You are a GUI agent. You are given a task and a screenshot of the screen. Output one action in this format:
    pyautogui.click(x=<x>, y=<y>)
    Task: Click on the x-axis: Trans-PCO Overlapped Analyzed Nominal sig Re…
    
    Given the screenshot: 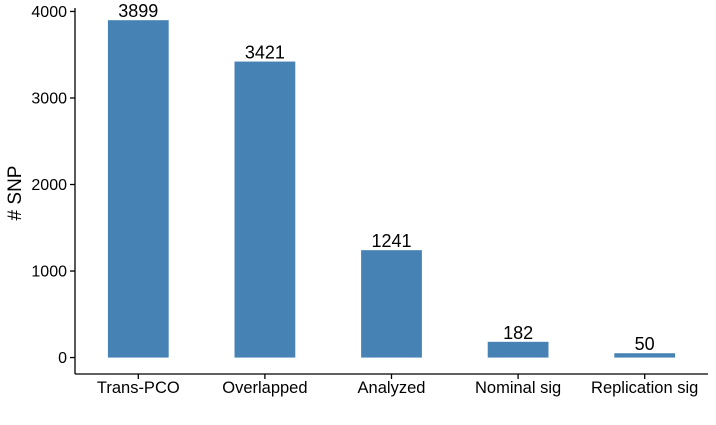 What is the action you would take?
    pyautogui.click(x=391, y=385)
    